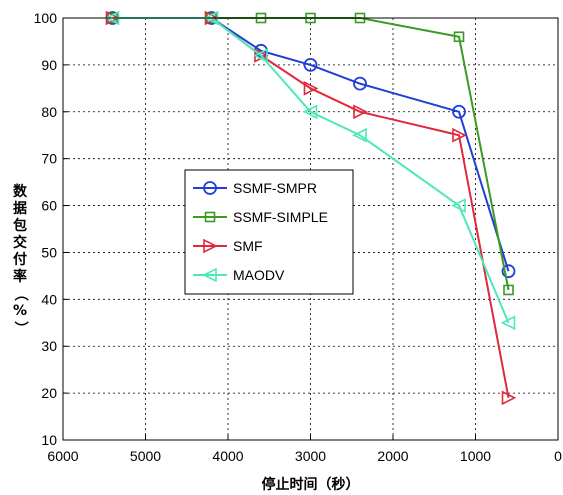 Image resolution: width=563 pixels, height=495 pixels. Describe the element at coordinates (49, 440) in the screenshot. I see `y-tick-label: 10` at that location.